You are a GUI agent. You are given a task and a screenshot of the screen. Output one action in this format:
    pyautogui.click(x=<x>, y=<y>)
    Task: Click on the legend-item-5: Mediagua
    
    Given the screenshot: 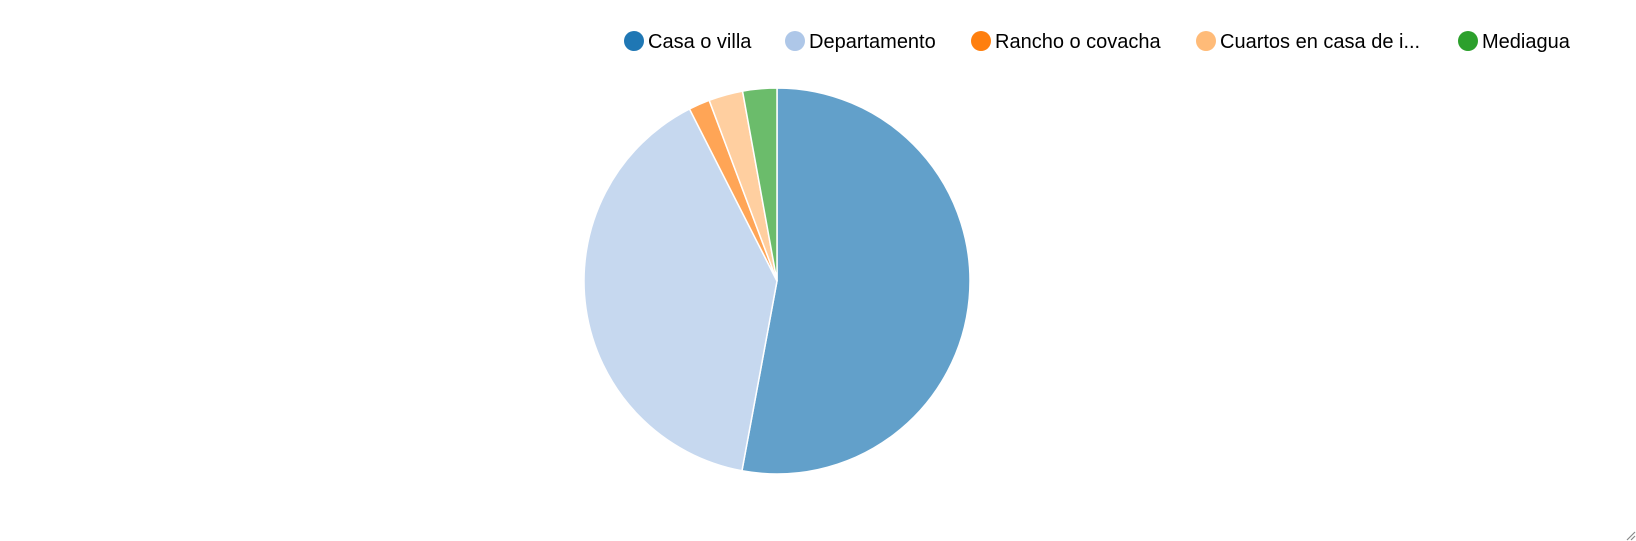 What is the action you would take?
    pyautogui.click(x=1514, y=42)
    